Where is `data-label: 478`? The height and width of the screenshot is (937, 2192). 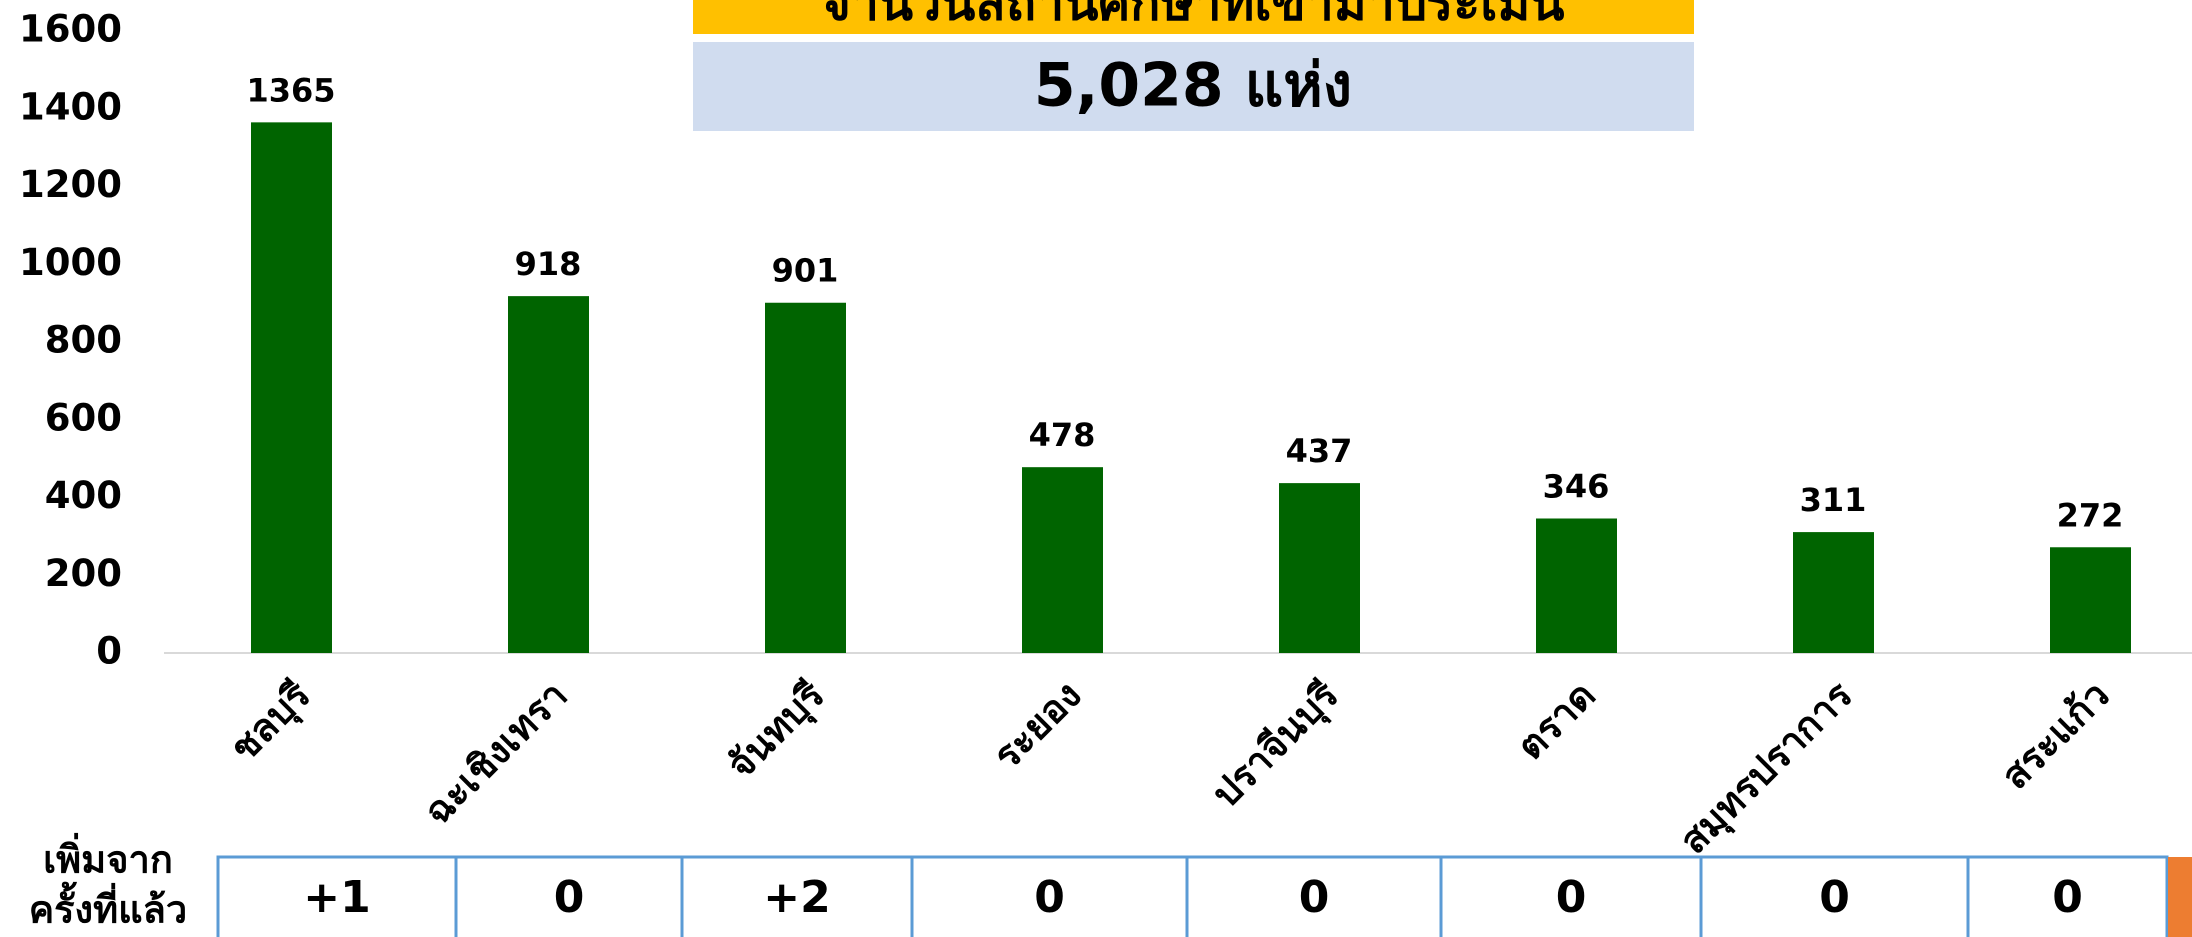 data-label: 478 is located at coordinates (1062, 435).